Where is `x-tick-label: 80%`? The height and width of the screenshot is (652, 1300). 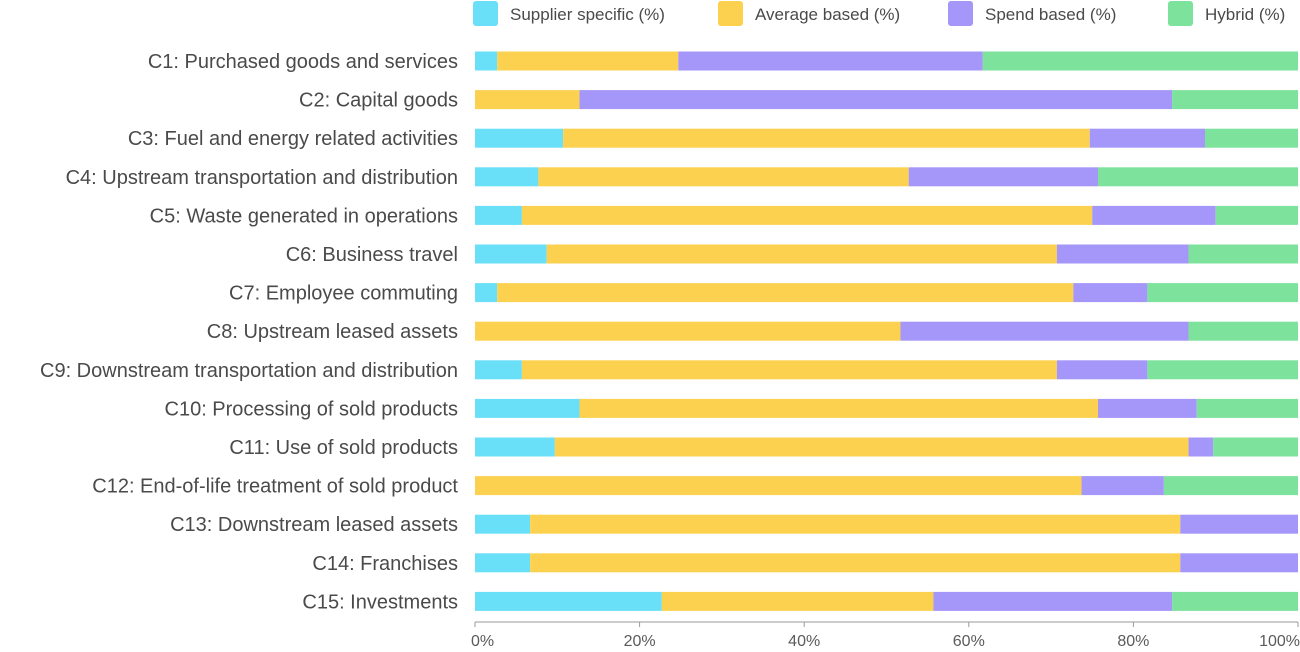
x-tick-label: 80% is located at coordinates (1133, 641).